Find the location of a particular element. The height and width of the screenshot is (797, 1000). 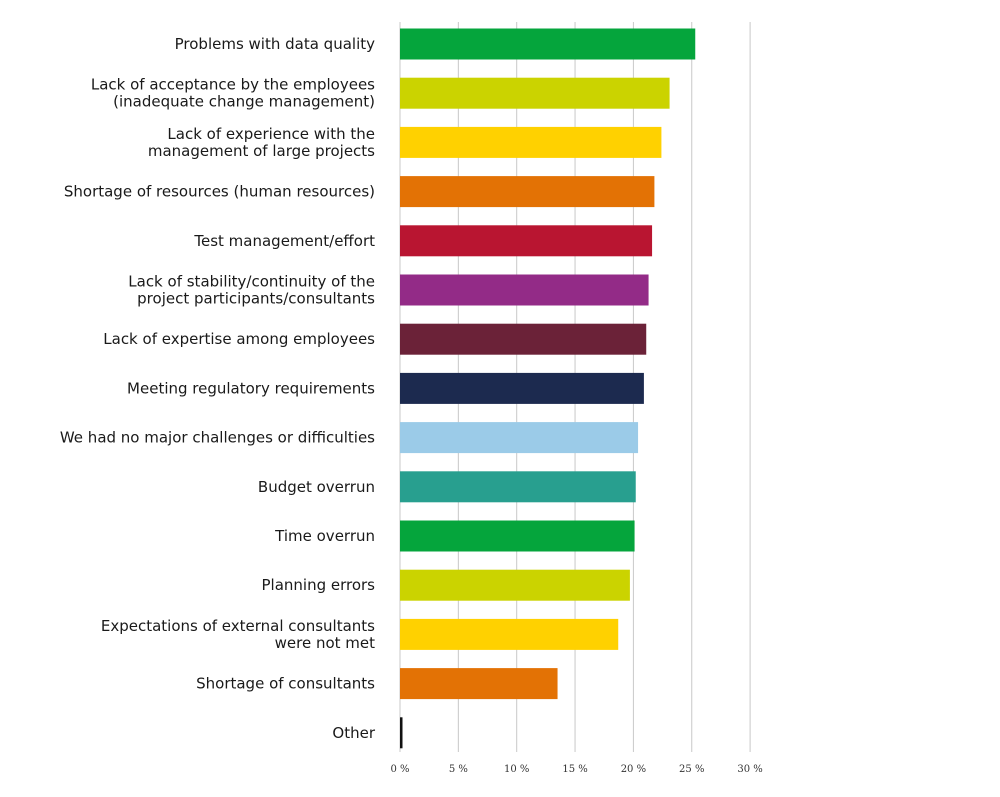

category-label: Test management/effort is located at coordinates (284, 241).